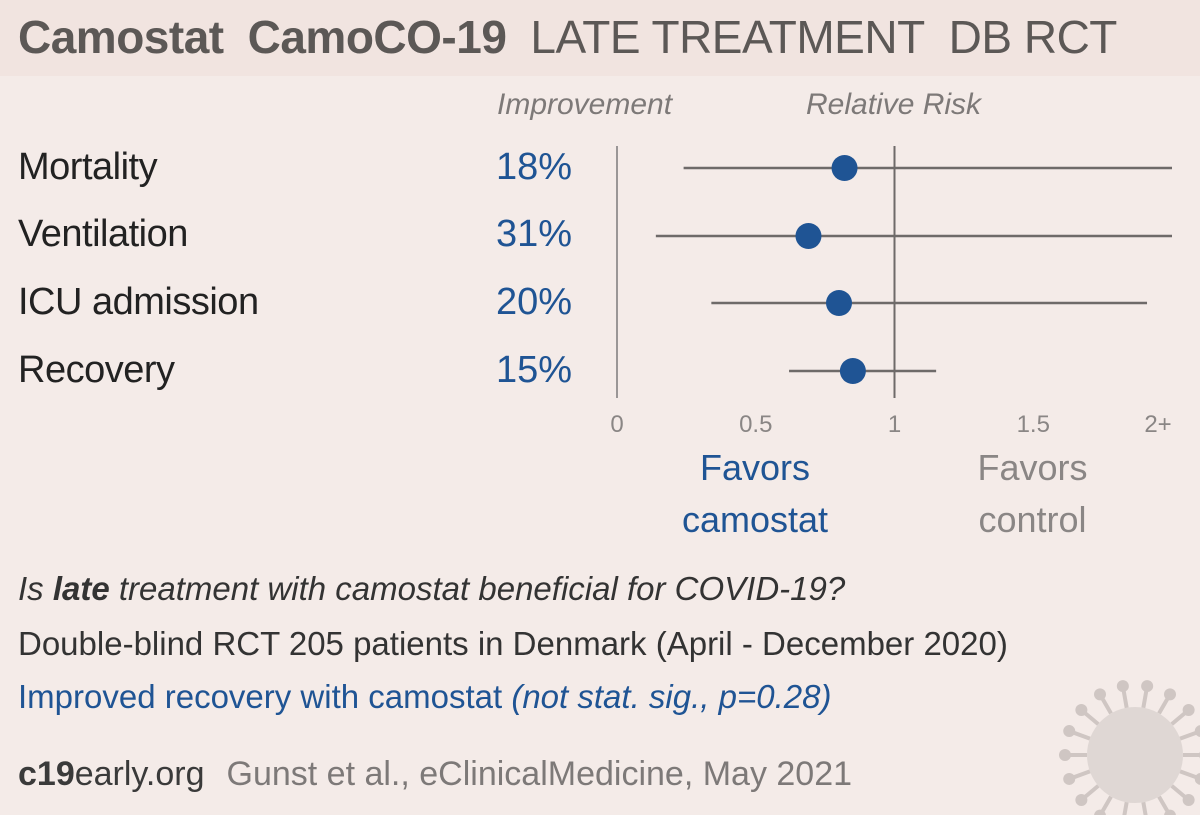 The height and width of the screenshot is (815, 1200). I want to click on row-label-mortality: Mortality, so click(88, 167).